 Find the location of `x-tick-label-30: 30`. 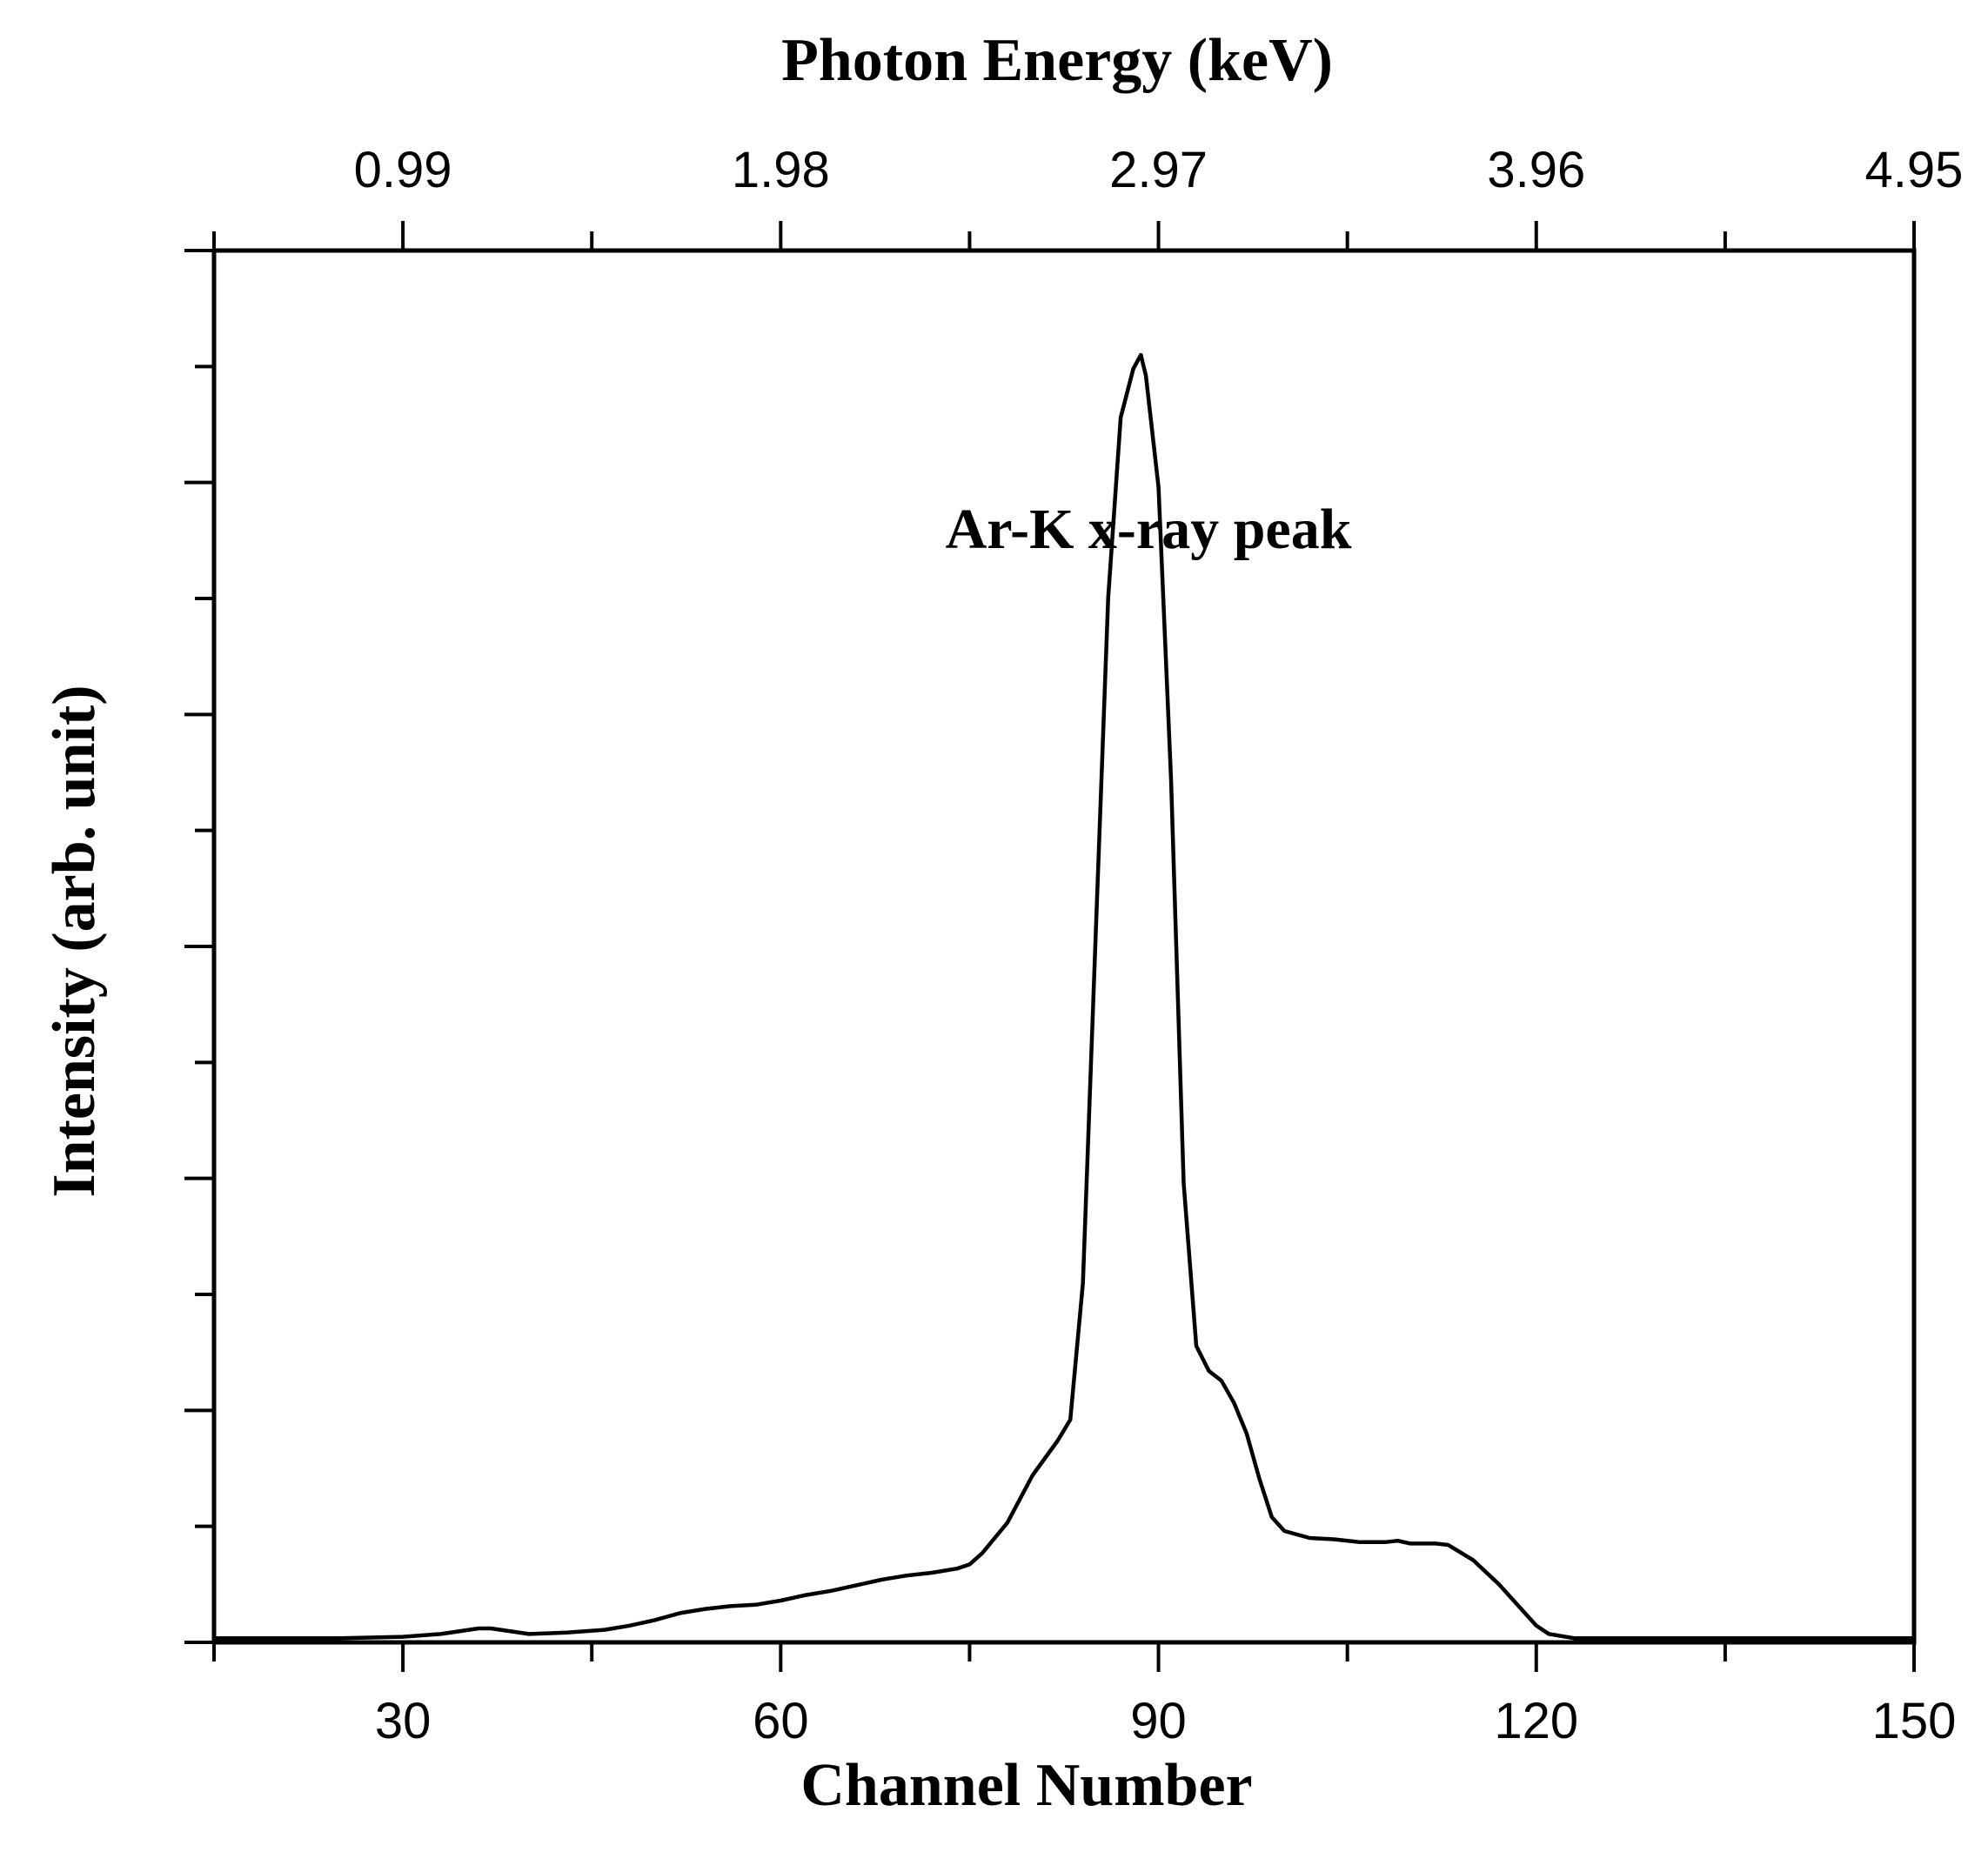

x-tick-label-30: 30 is located at coordinates (403, 1721).